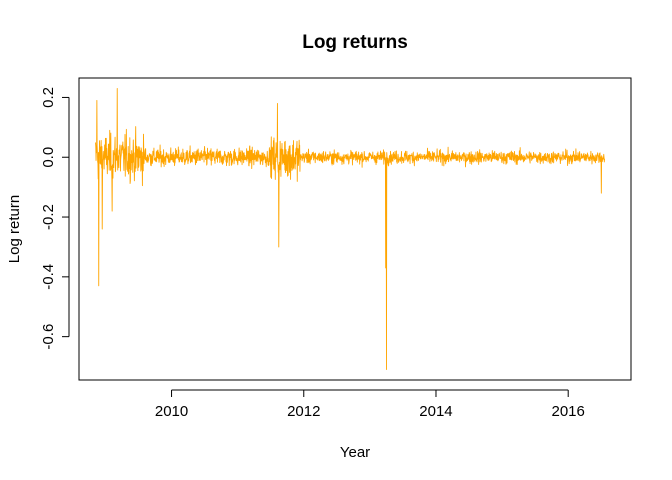 Image resolution: width=672 pixels, height=480 pixels. Describe the element at coordinates (355, 452) in the screenshot. I see `x-axis-label: Year` at that location.